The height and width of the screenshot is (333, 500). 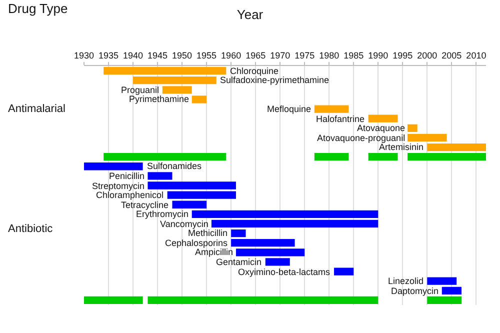 What do you see at coordinates (31, 229) in the screenshot?
I see `text: Antibiotic` at bounding box center [31, 229].